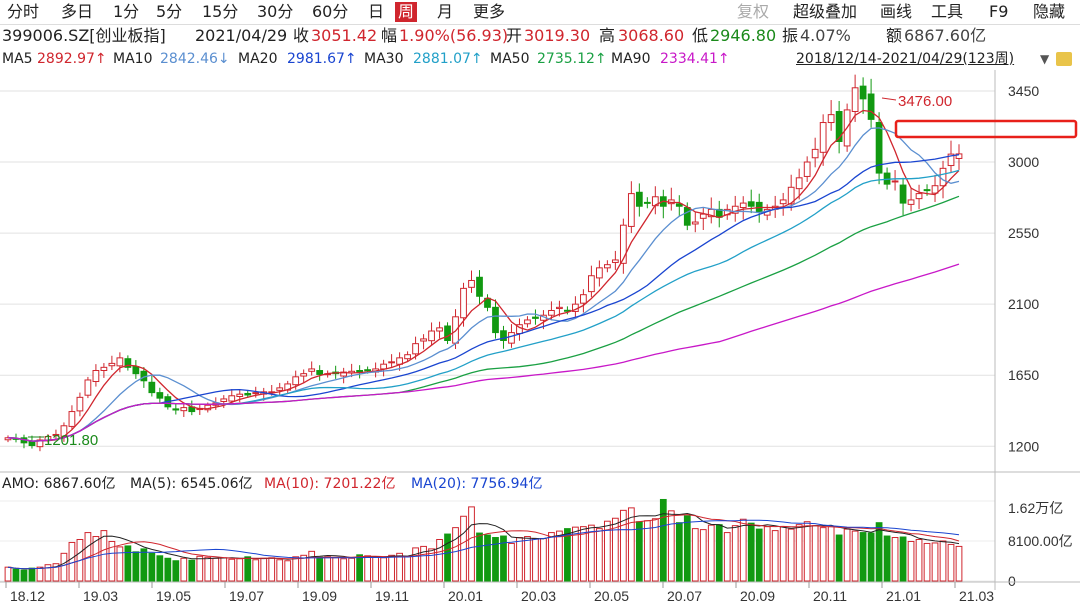  I want to click on amplitude-value: 4.07%, so click(825, 35).